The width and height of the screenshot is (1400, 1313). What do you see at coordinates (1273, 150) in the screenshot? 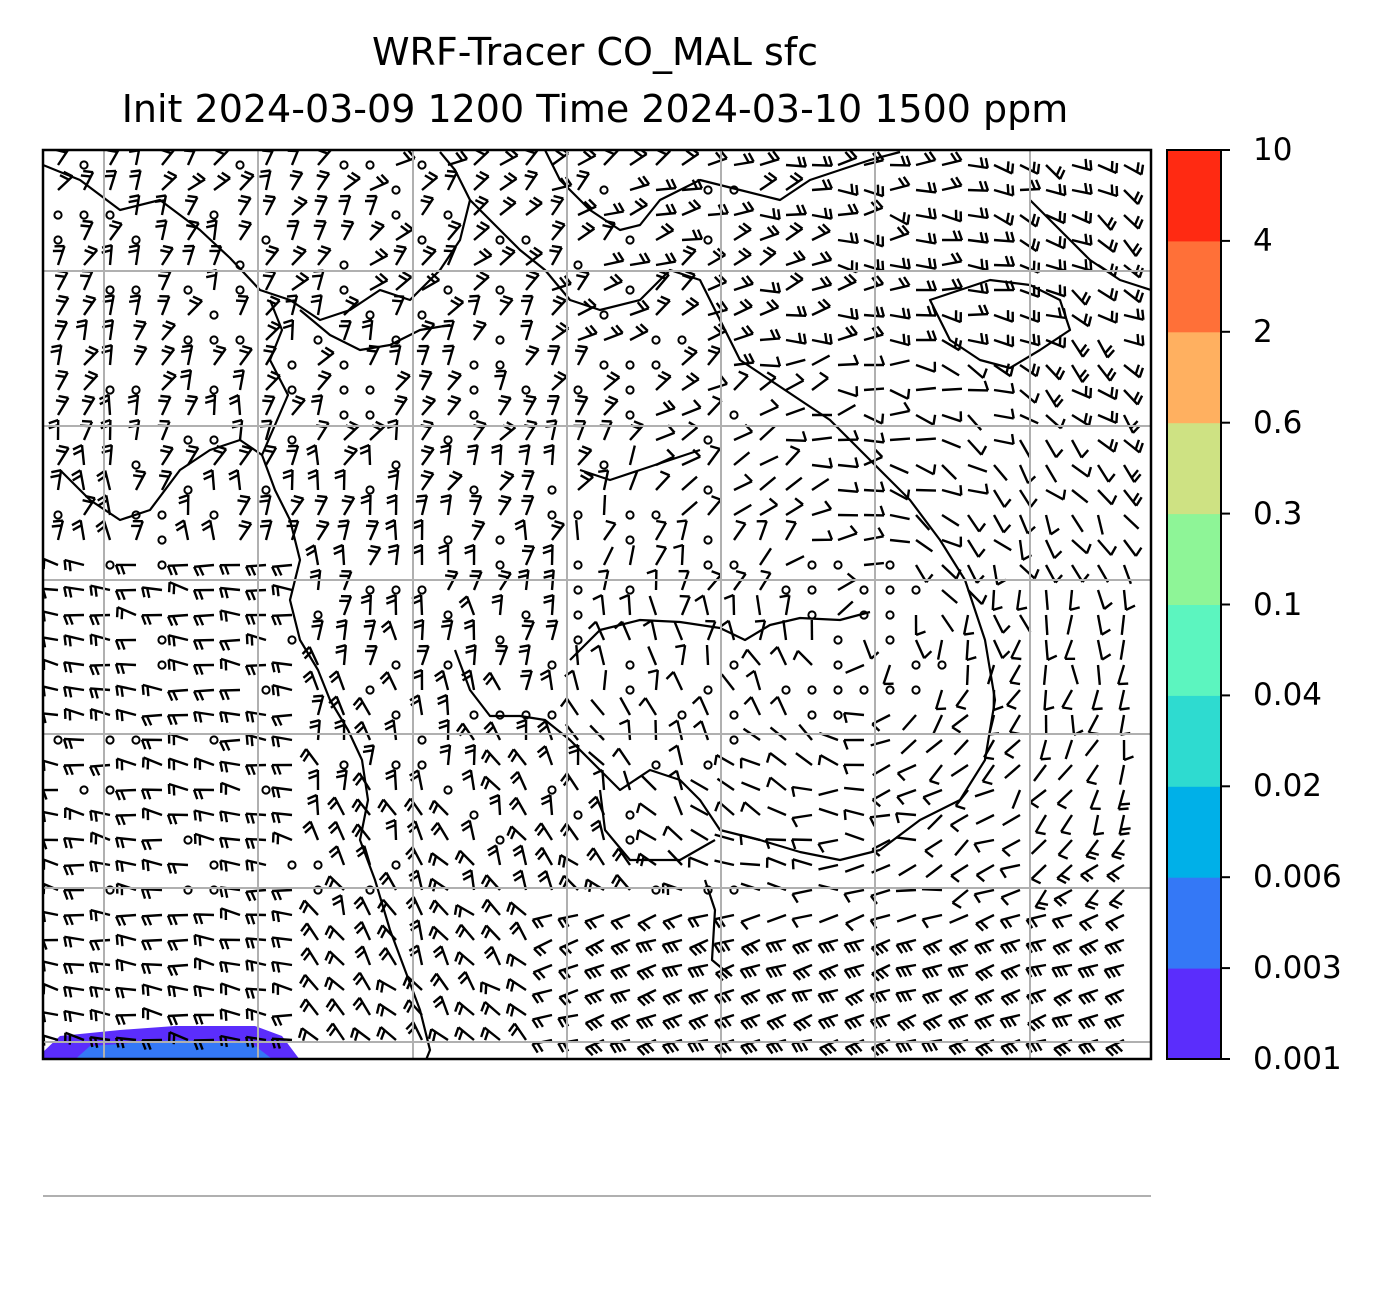
I see `colorbar-tick-label: 10` at bounding box center [1273, 150].